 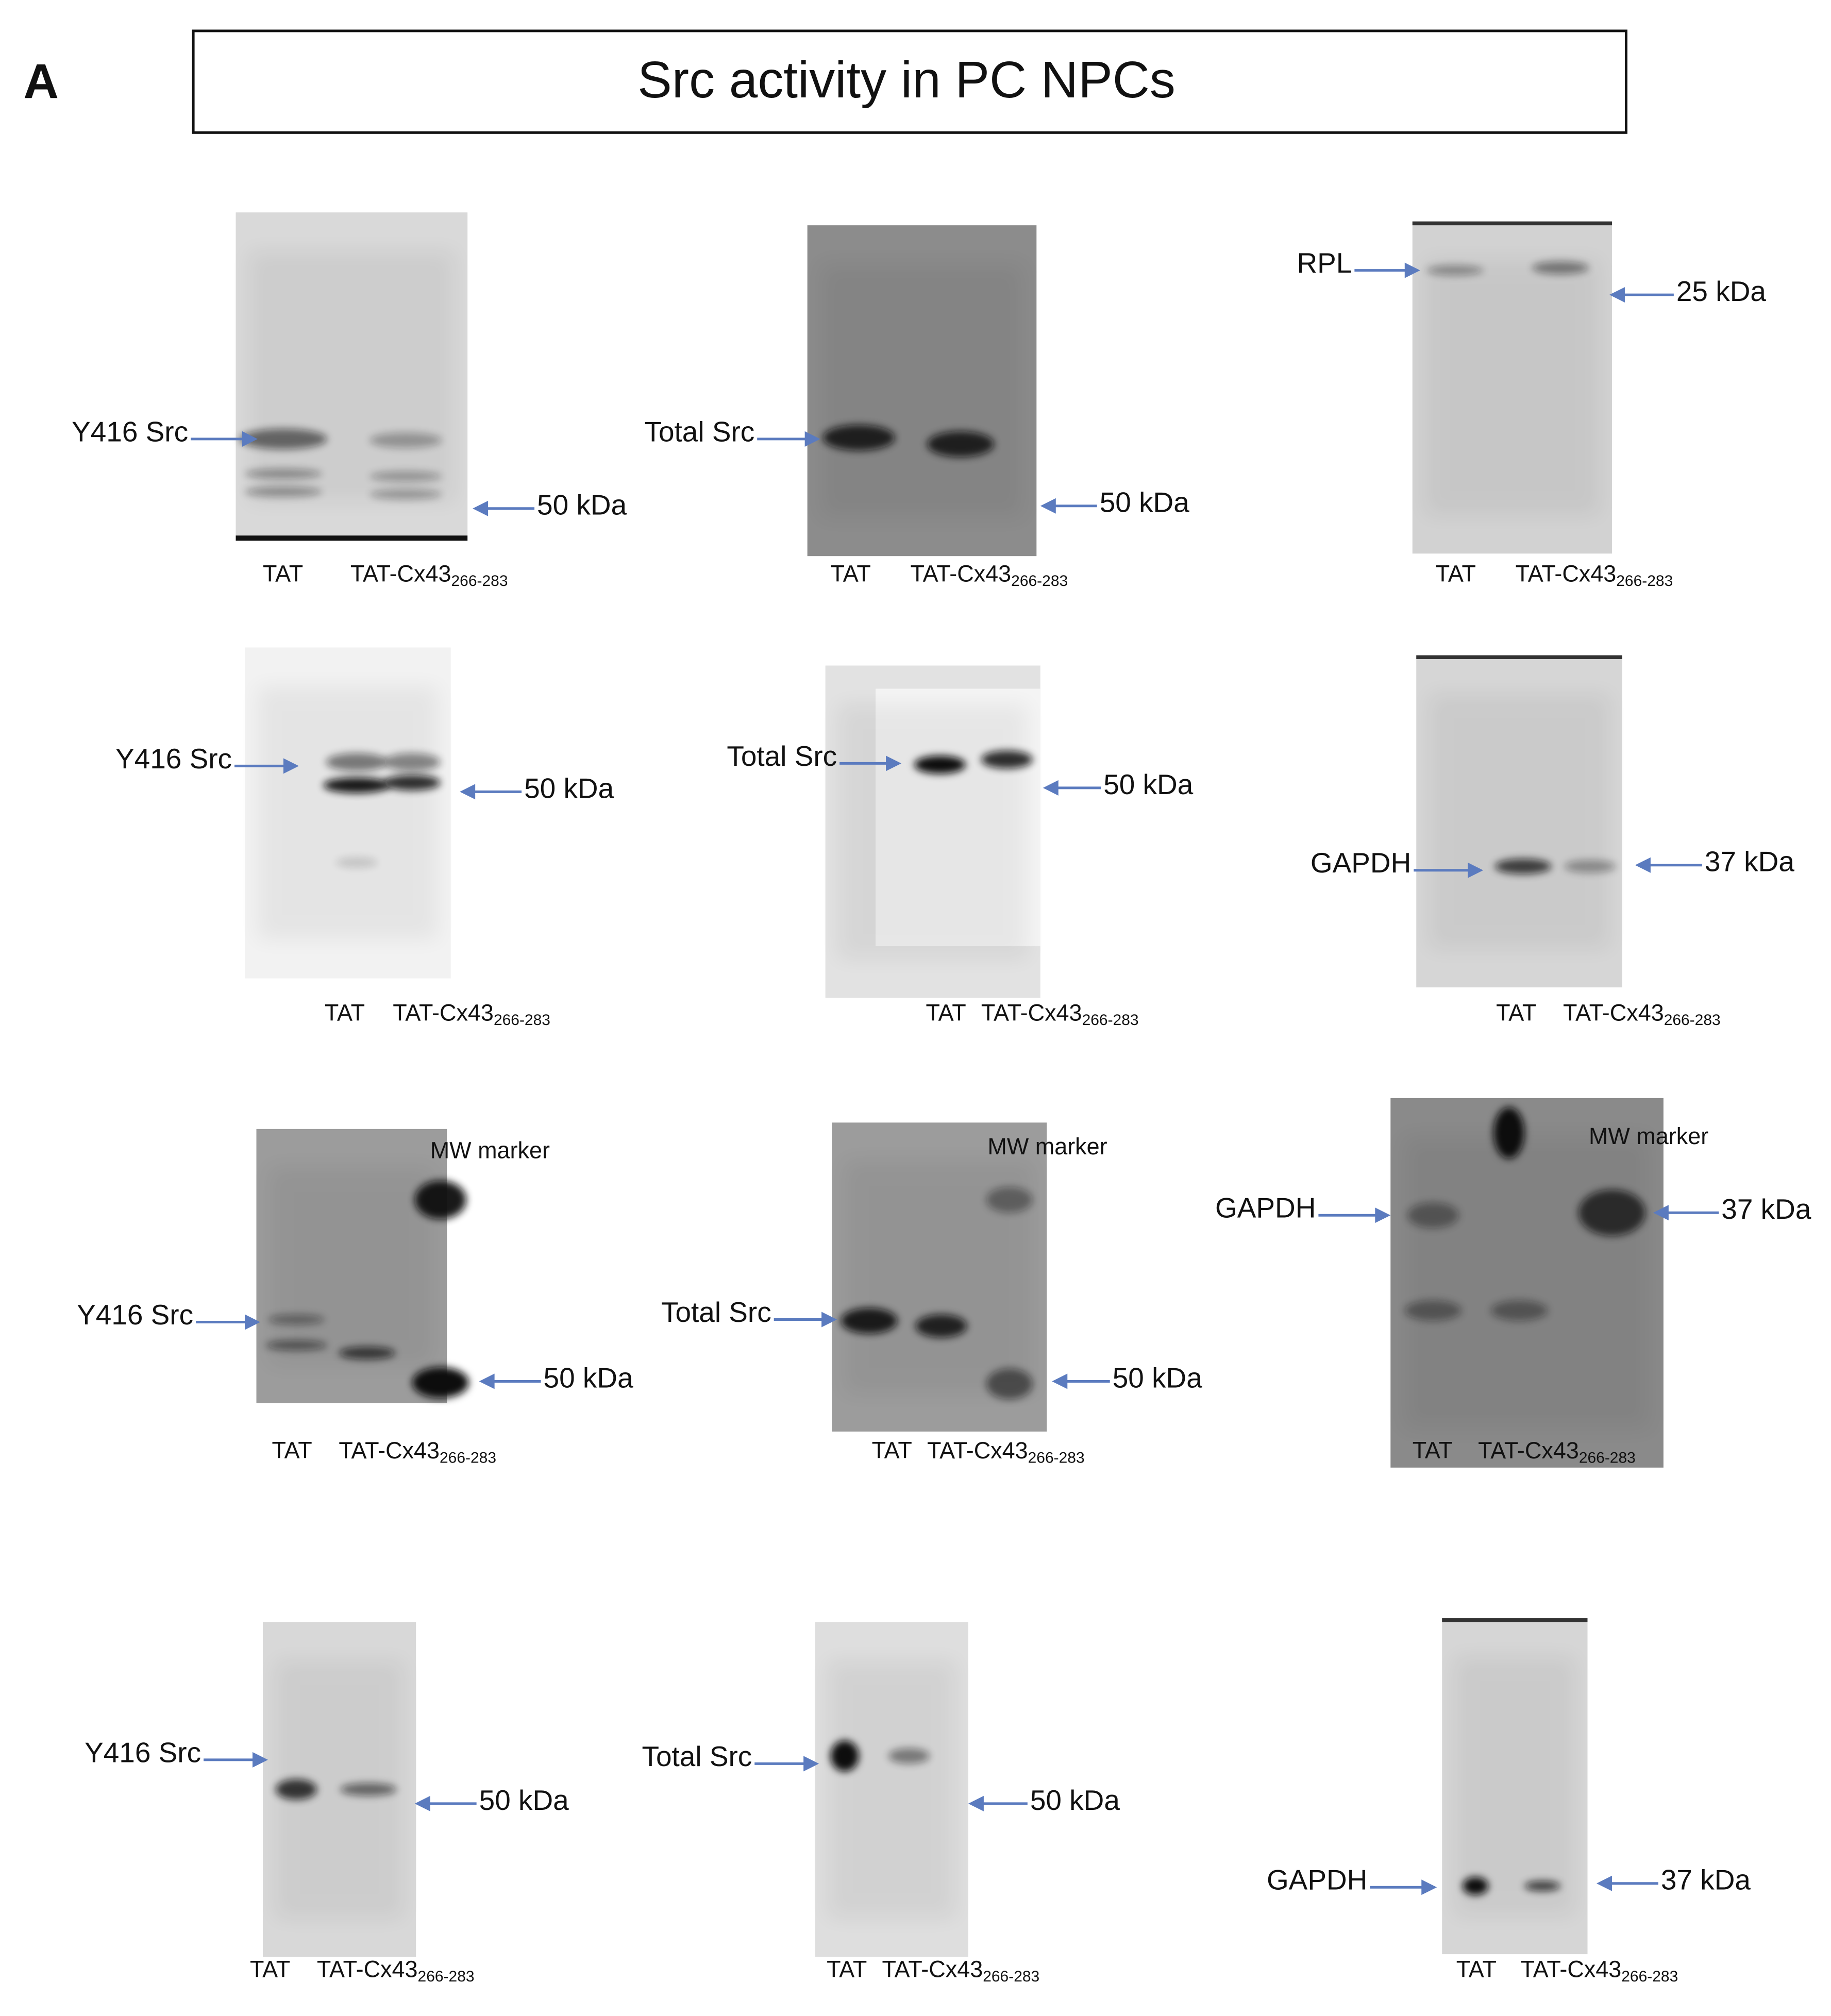 I want to click on target-label: RPL, so click(x=1324, y=263).